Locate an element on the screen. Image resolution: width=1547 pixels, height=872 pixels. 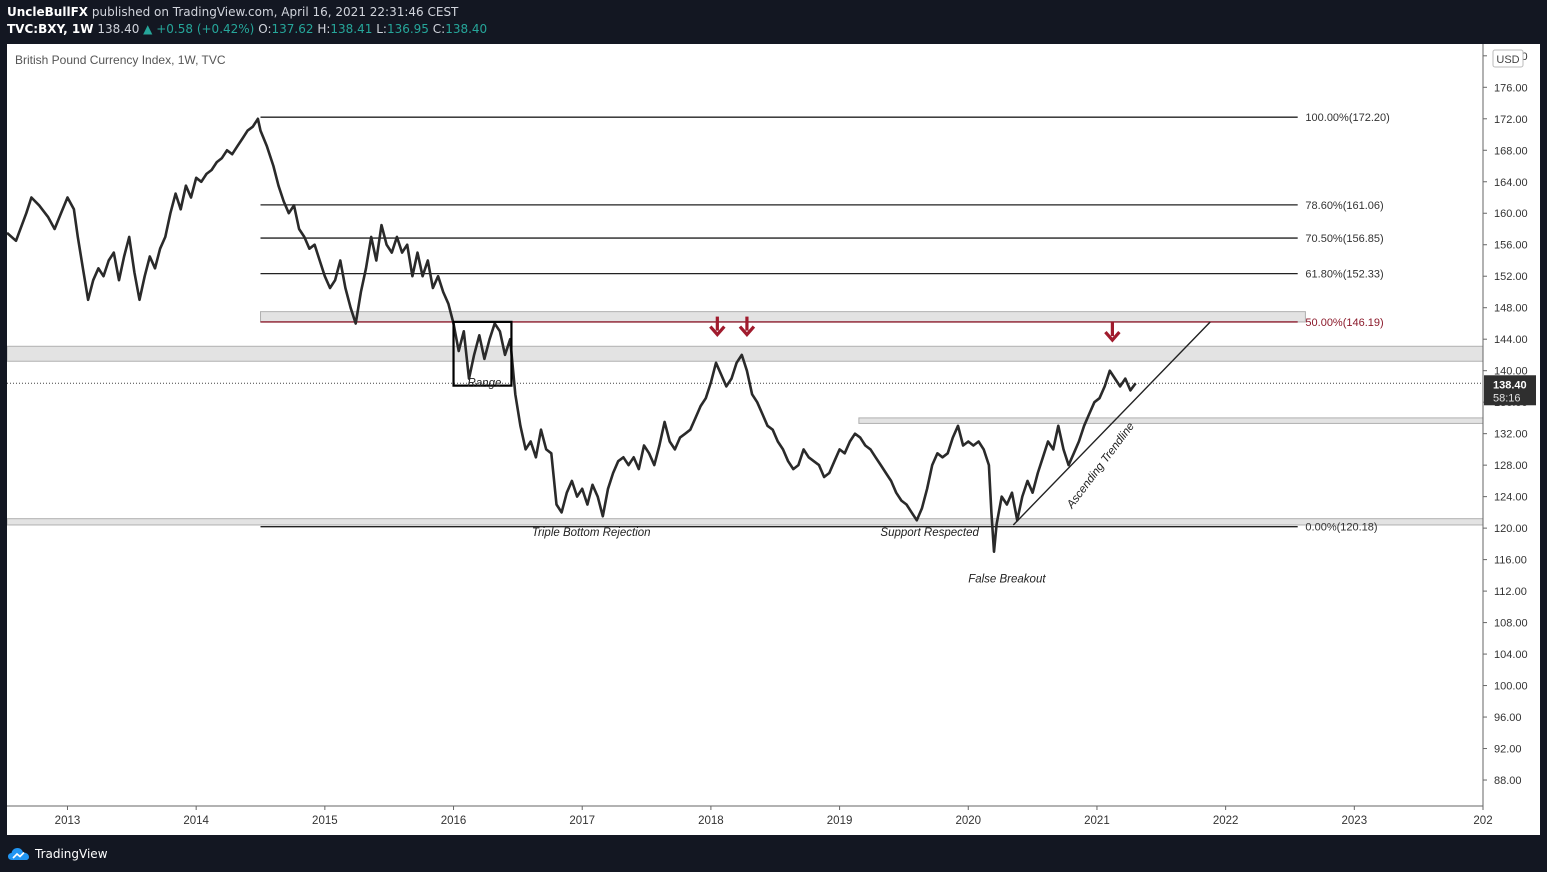
y-tick-label-10: 140.00 is located at coordinates (1511, 372).